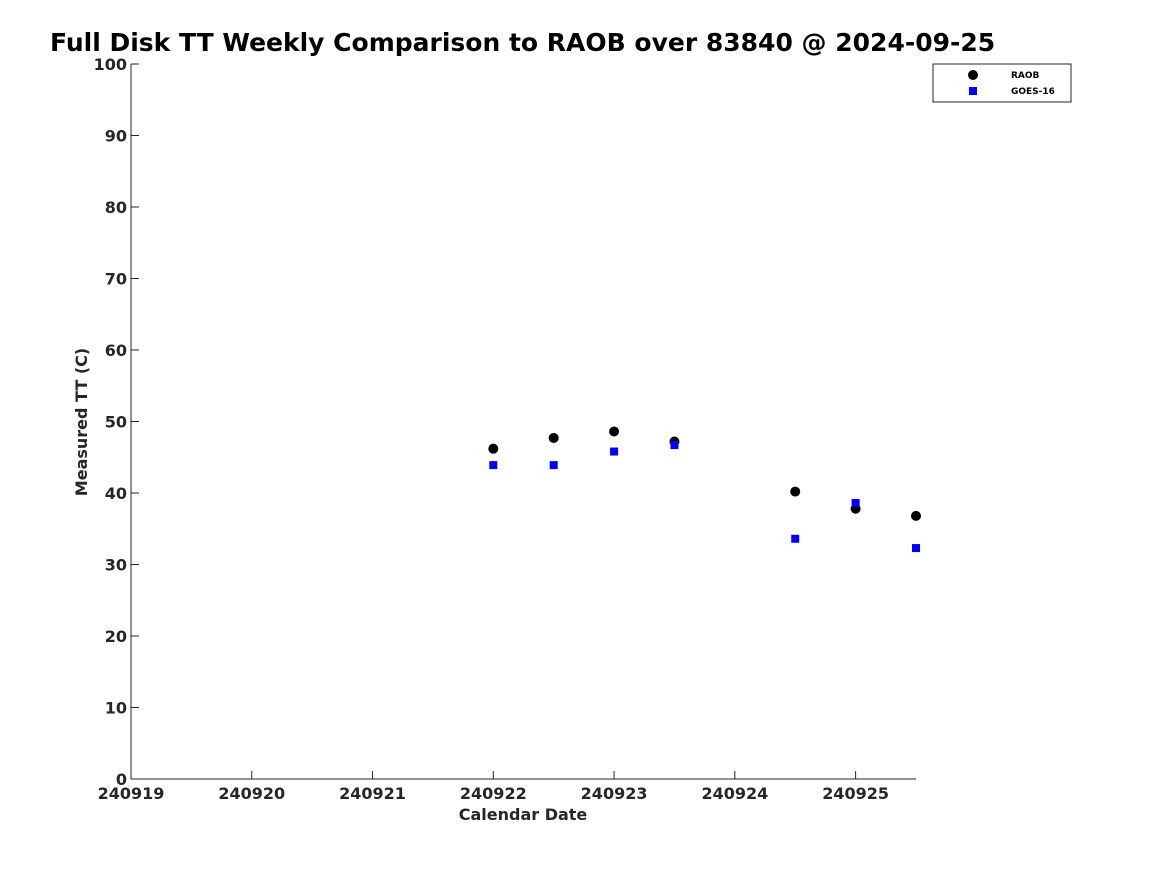 The height and width of the screenshot is (875, 1167). Describe the element at coordinates (973, 75) in the screenshot. I see `legend-raob-marker` at that location.